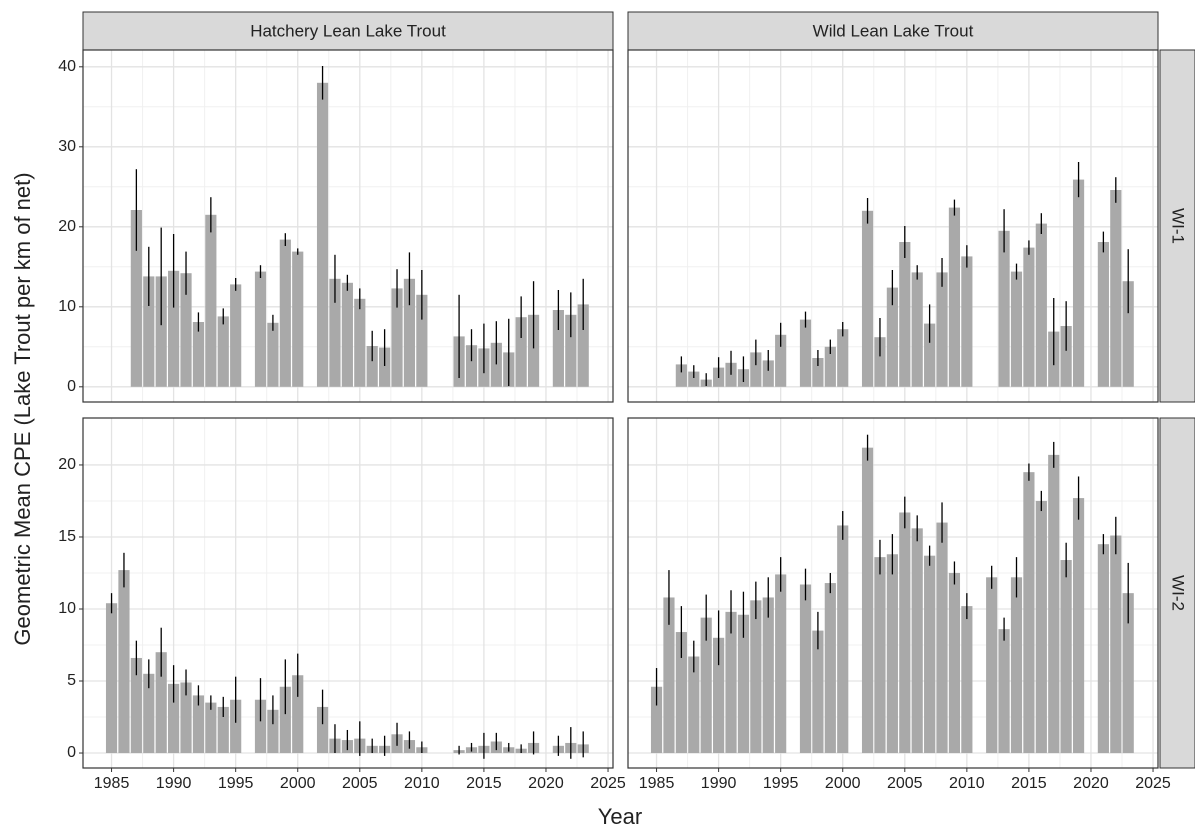  I want to click on column-label: Hatchery Lean Lake Trout, so click(348, 30).